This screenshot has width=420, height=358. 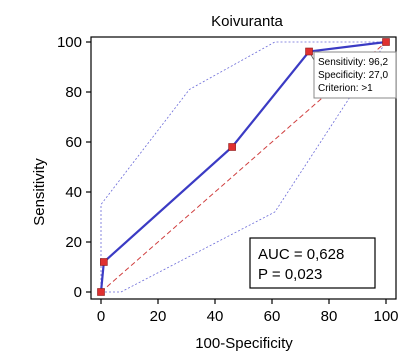 I want to click on x-tick-label: 0, so click(x=101, y=316).